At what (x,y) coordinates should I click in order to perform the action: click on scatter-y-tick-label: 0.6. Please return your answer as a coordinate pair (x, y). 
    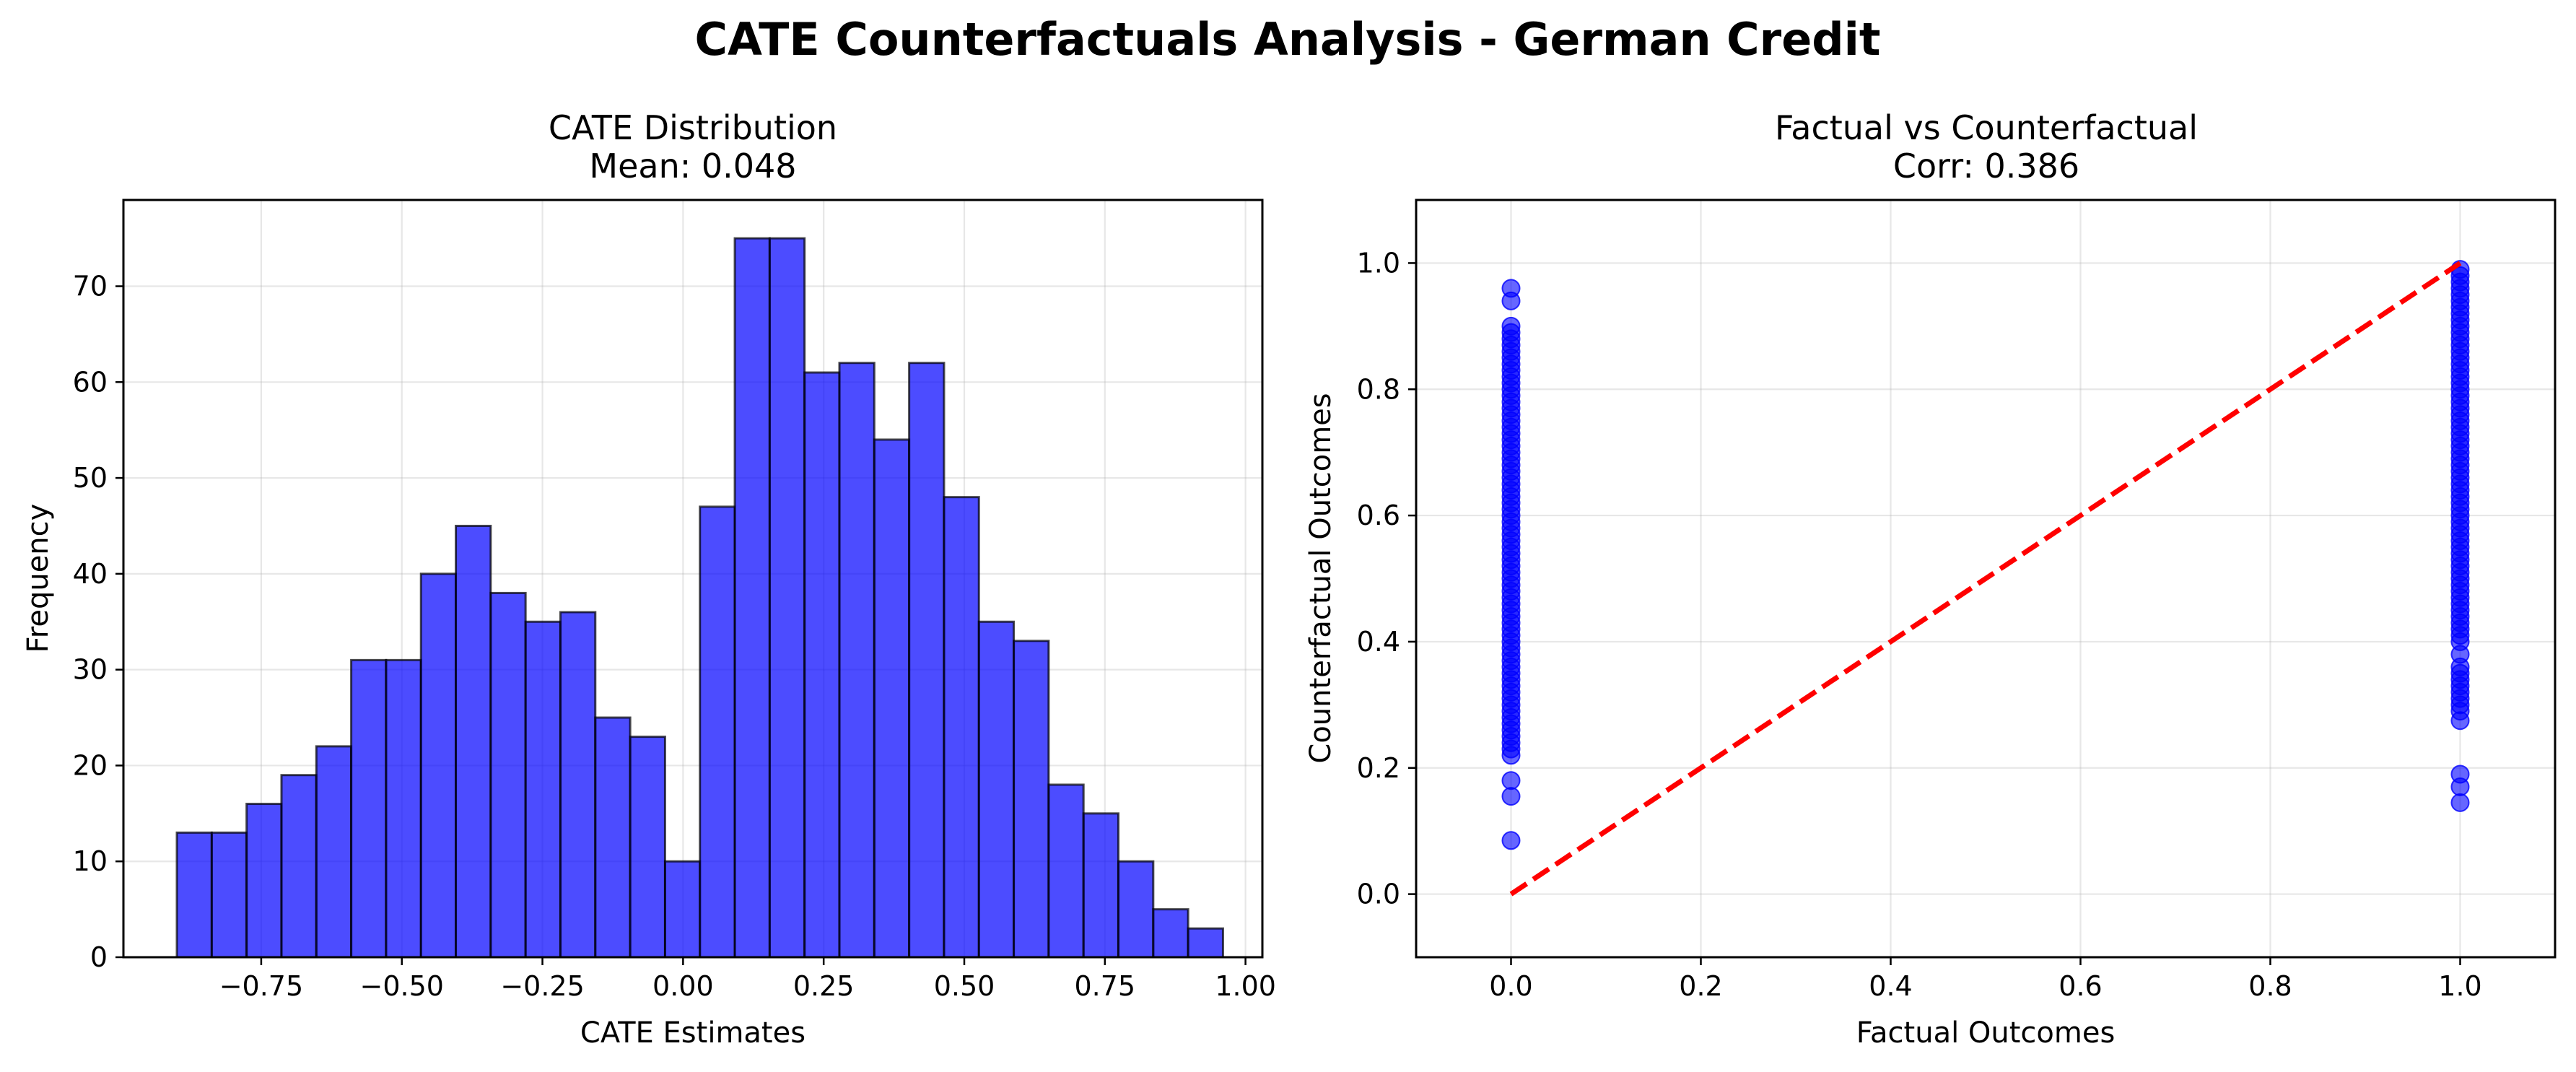
    Looking at the image, I should click on (1378, 515).